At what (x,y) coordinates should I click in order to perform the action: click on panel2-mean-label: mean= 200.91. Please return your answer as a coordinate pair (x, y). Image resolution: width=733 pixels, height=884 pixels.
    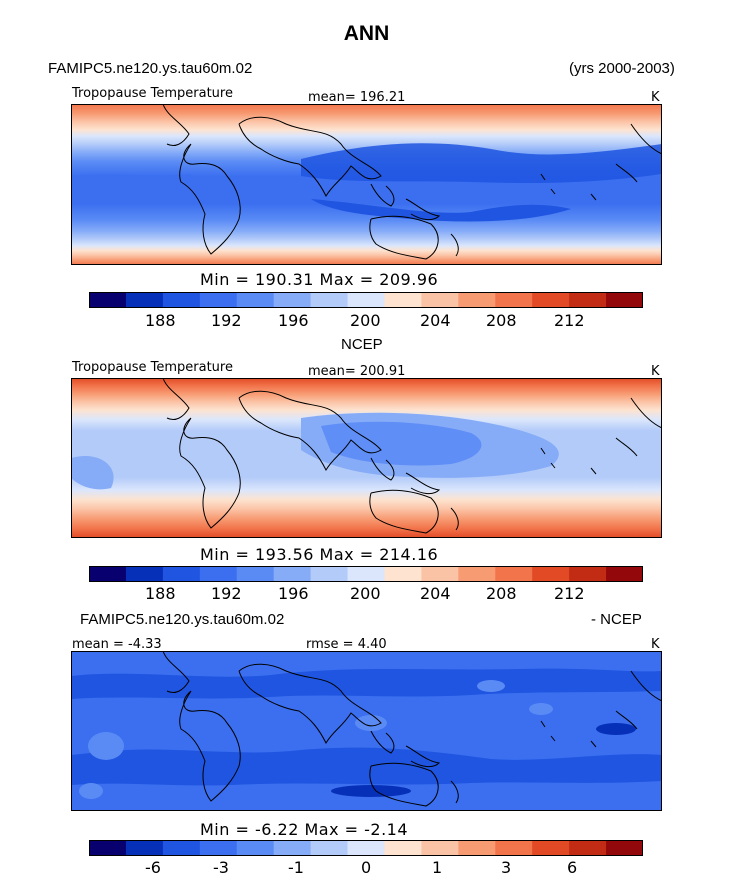
    Looking at the image, I should click on (357, 371).